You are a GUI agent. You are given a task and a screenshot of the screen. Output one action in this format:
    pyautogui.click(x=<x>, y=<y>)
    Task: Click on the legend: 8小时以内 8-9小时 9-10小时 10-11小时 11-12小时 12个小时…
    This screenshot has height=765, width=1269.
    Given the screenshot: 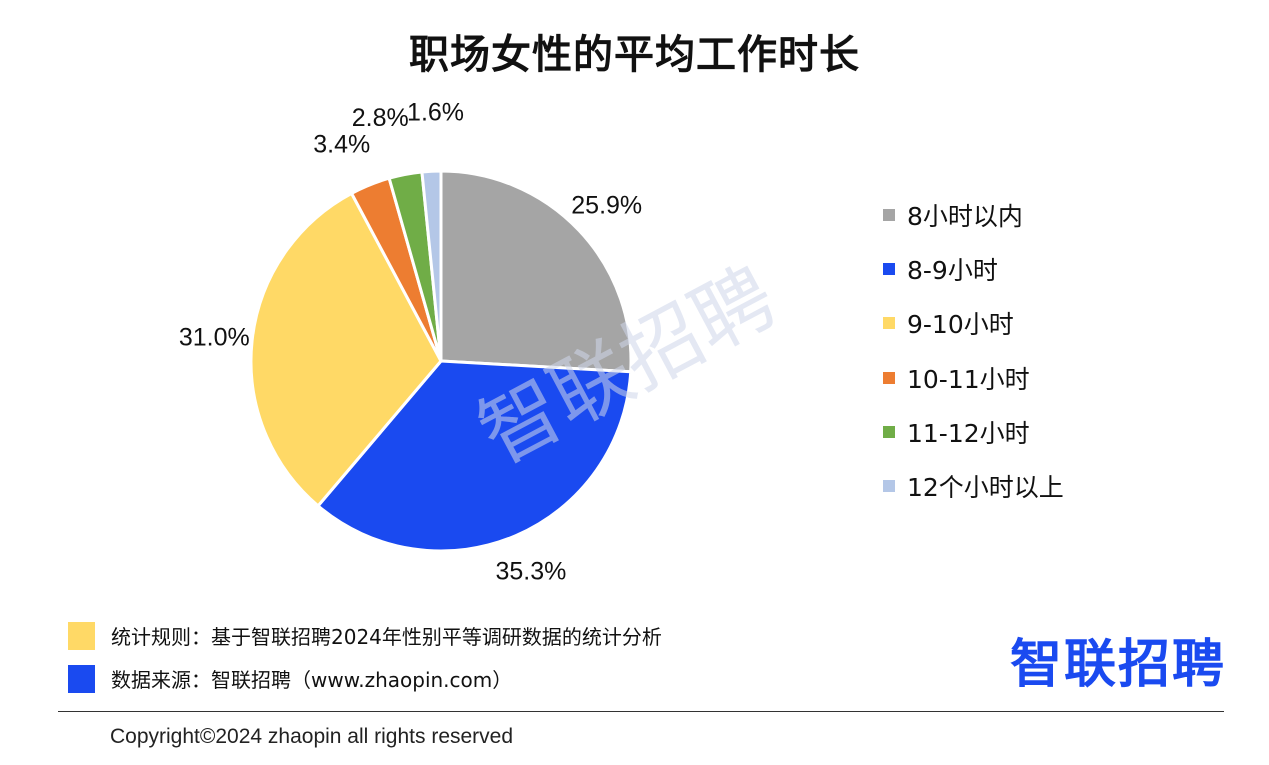 What is the action you would take?
    pyautogui.click(x=973, y=350)
    